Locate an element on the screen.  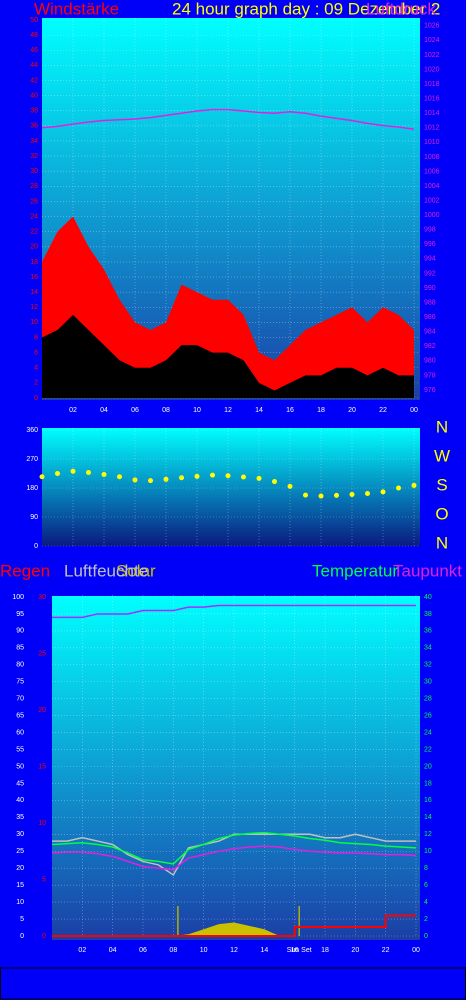
y2-tick-label: 4 is located at coordinates (426, 902).